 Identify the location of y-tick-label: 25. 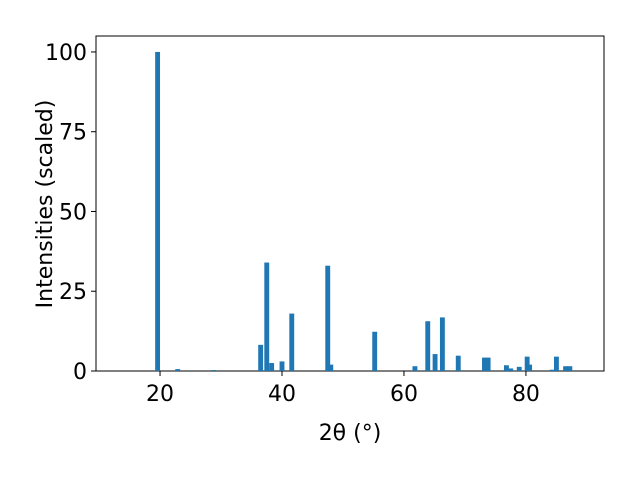
(73, 292).